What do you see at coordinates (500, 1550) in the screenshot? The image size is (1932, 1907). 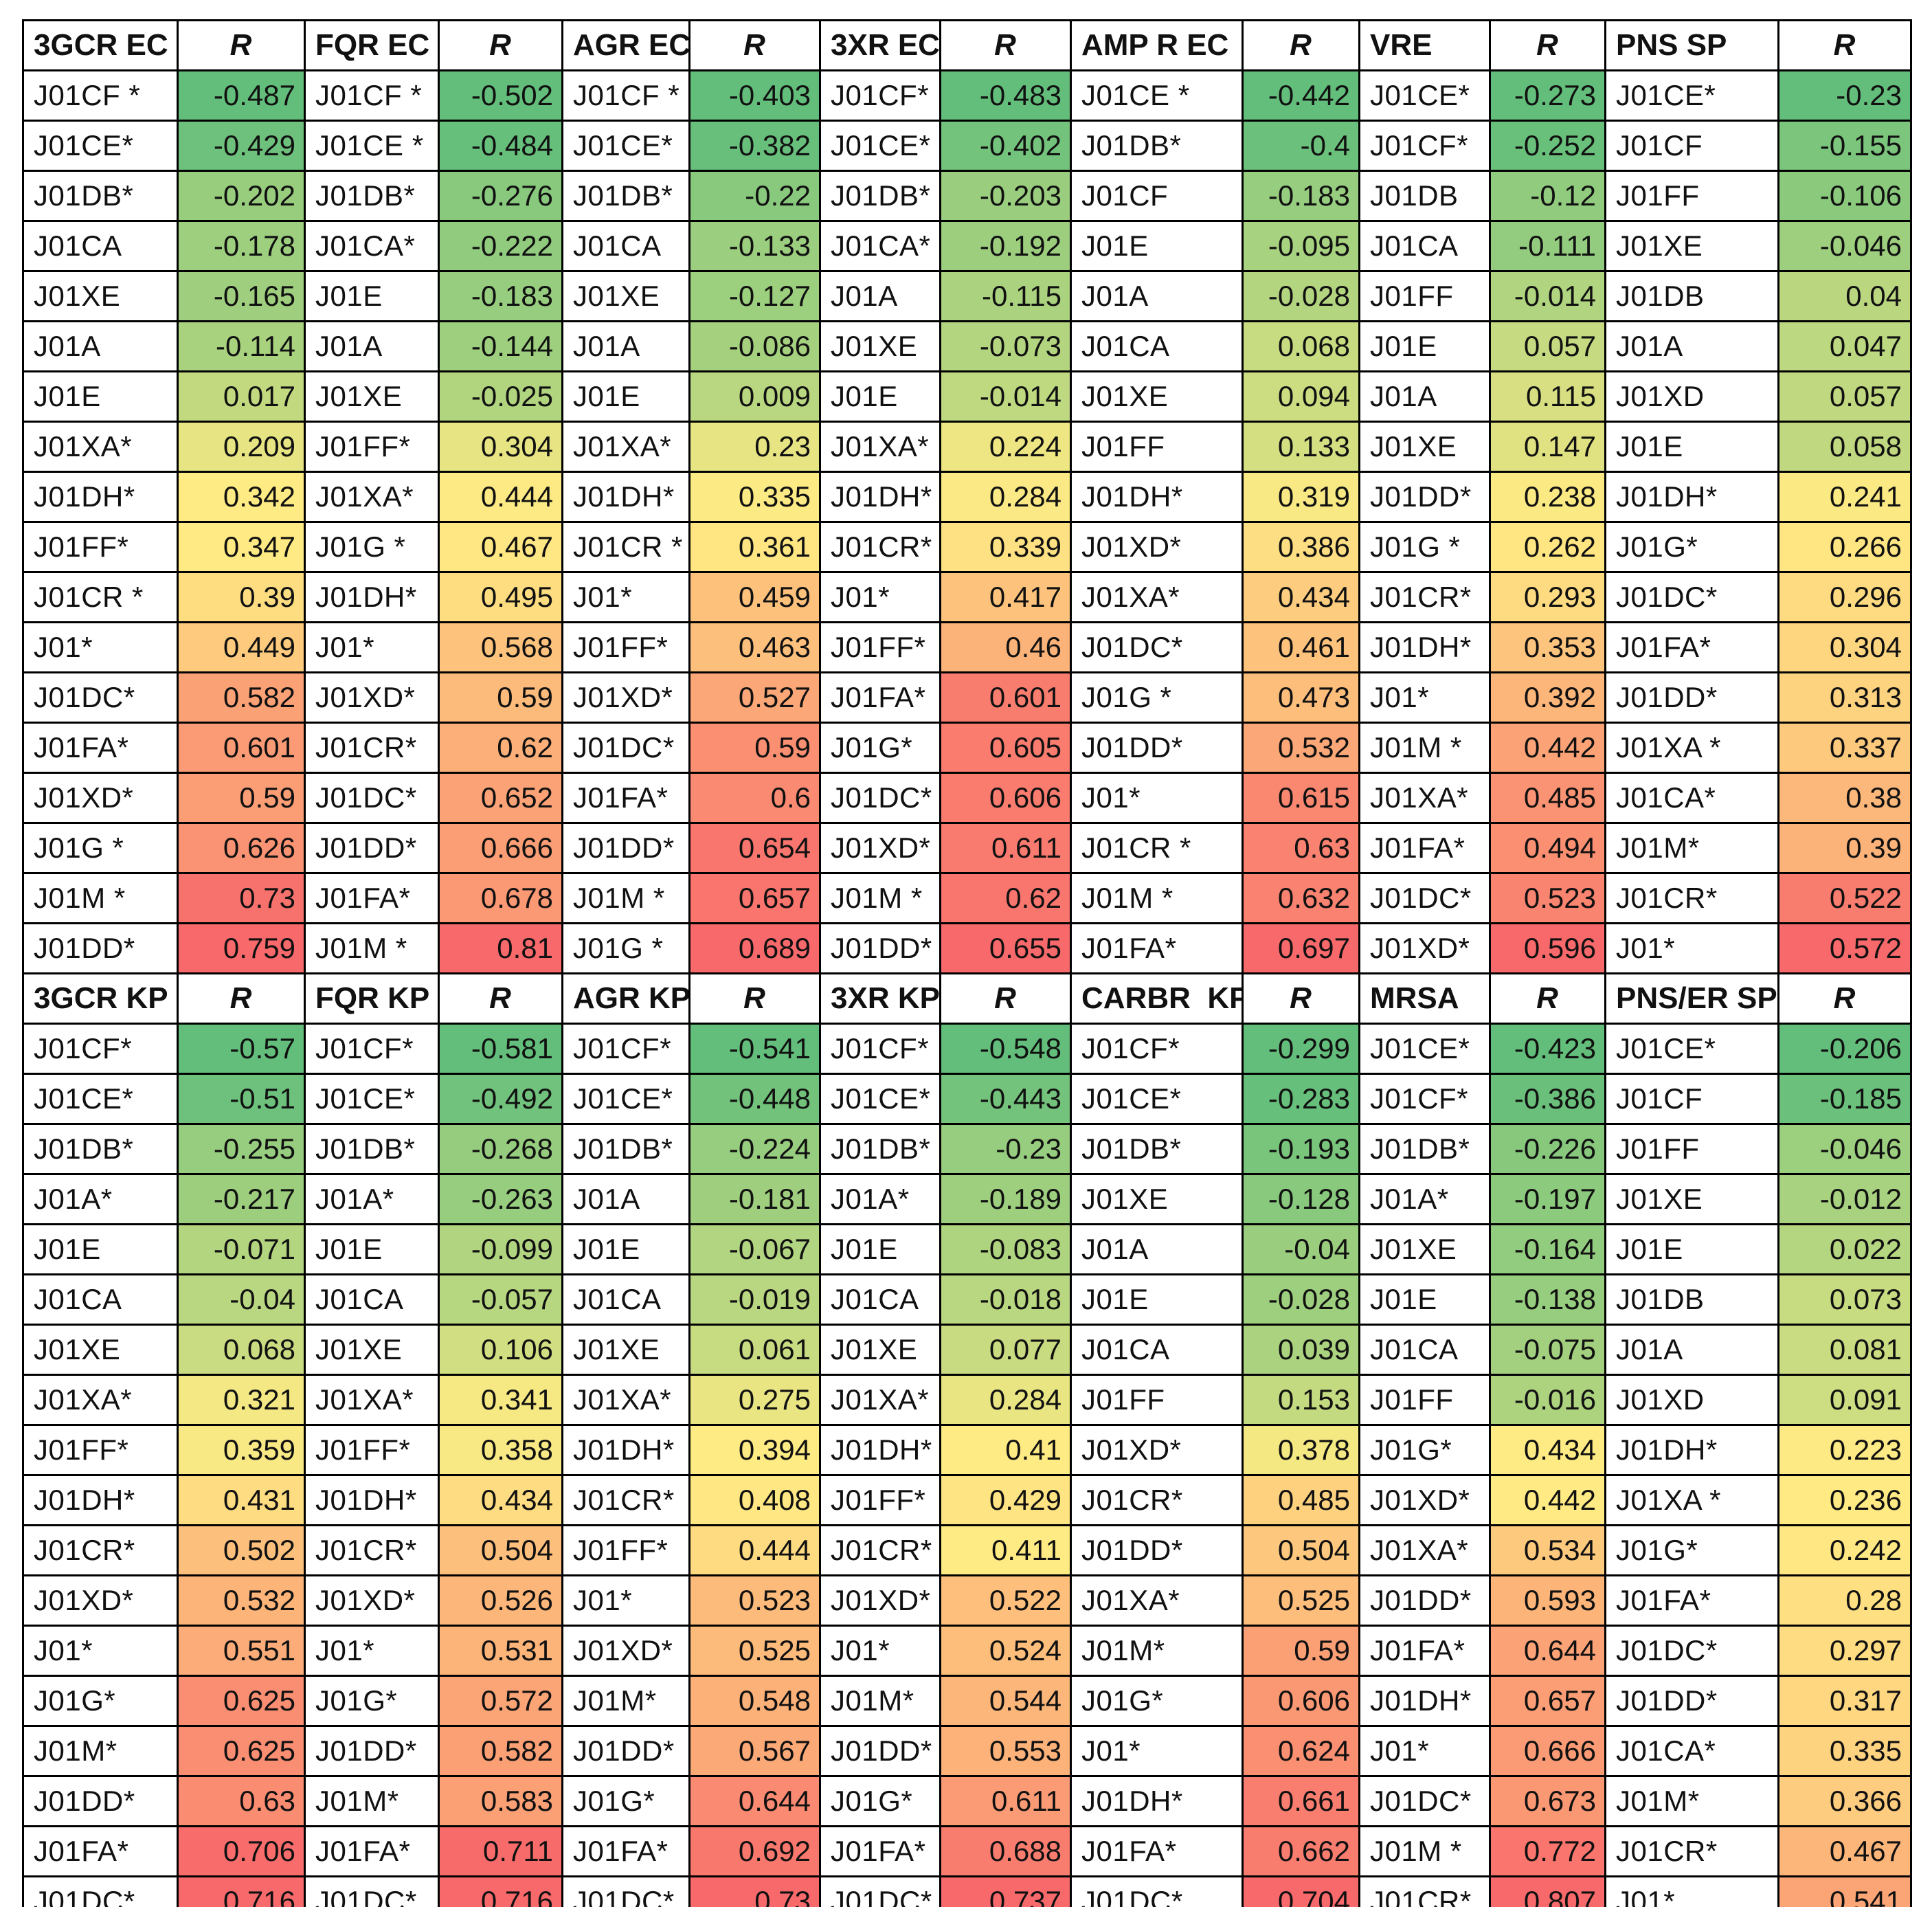 I see `r-value-cell: 0.504` at bounding box center [500, 1550].